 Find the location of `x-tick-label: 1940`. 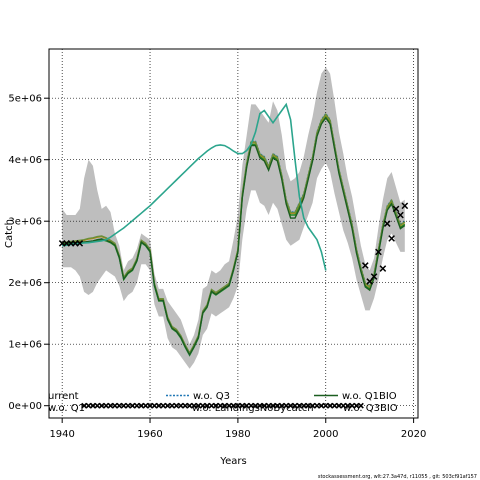

x-tick-label: 1940 is located at coordinates (61, 434).